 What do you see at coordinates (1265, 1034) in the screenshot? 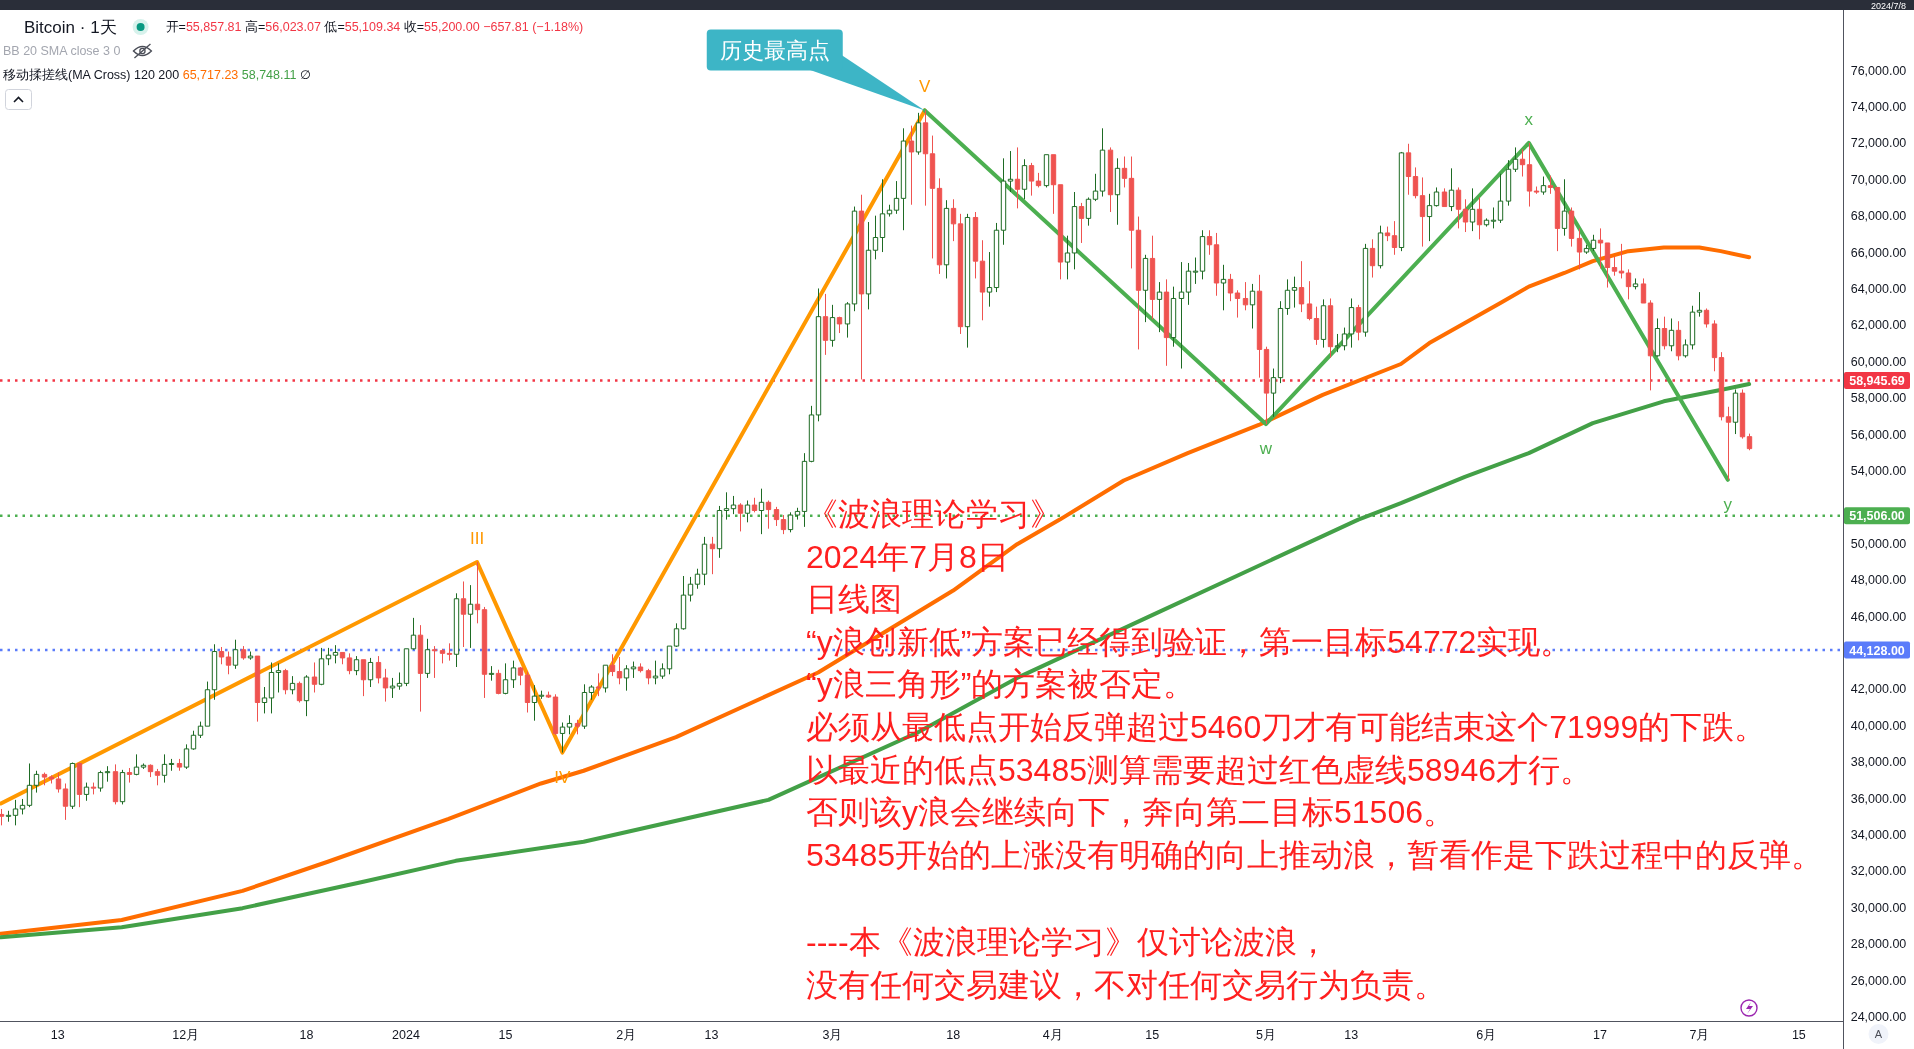
I see `x-tick-label: 5月` at bounding box center [1265, 1034].